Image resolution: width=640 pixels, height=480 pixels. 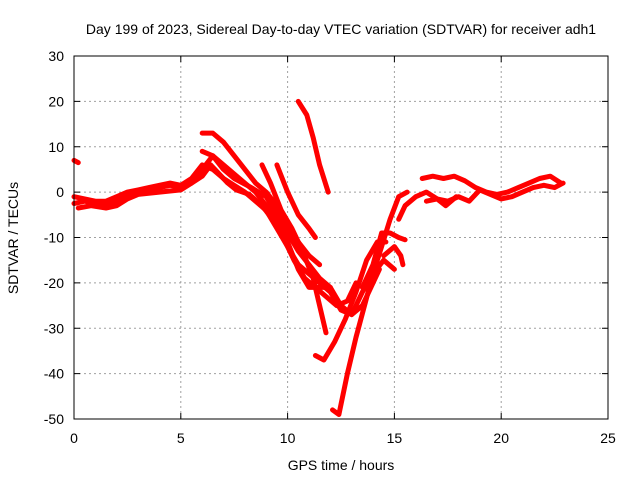 I want to click on y-tick-label: 20, so click(x=56, y=101).